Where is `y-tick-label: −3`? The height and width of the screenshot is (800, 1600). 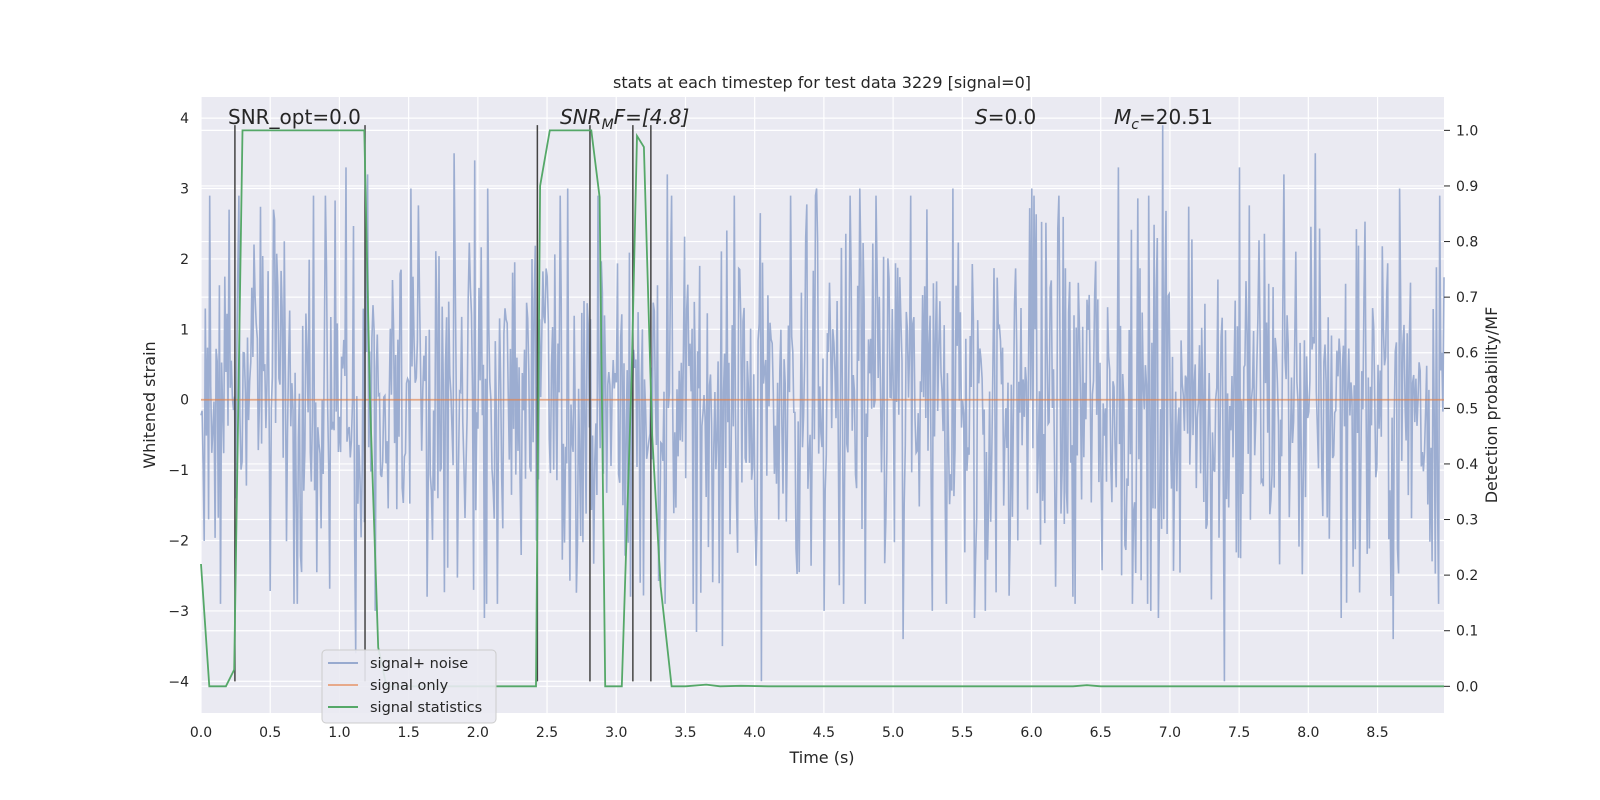
y-tick-label: −3 is located at coordinates (178, 612).